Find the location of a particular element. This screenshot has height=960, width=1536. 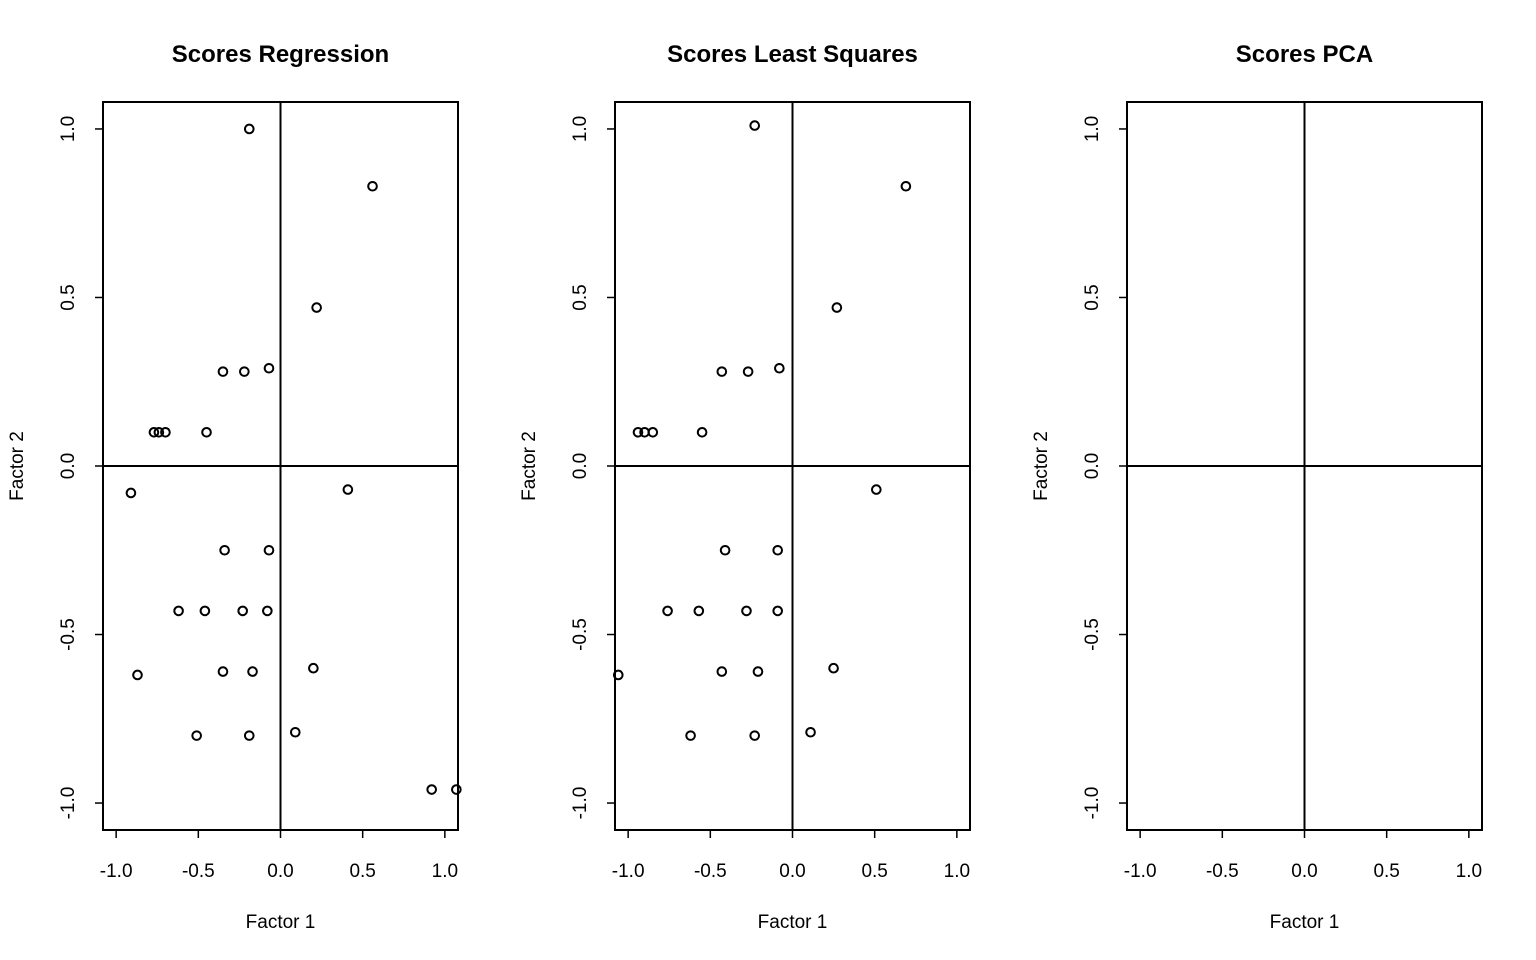

chart-title: Scores Least Squares is located at coordinates (792, 54).